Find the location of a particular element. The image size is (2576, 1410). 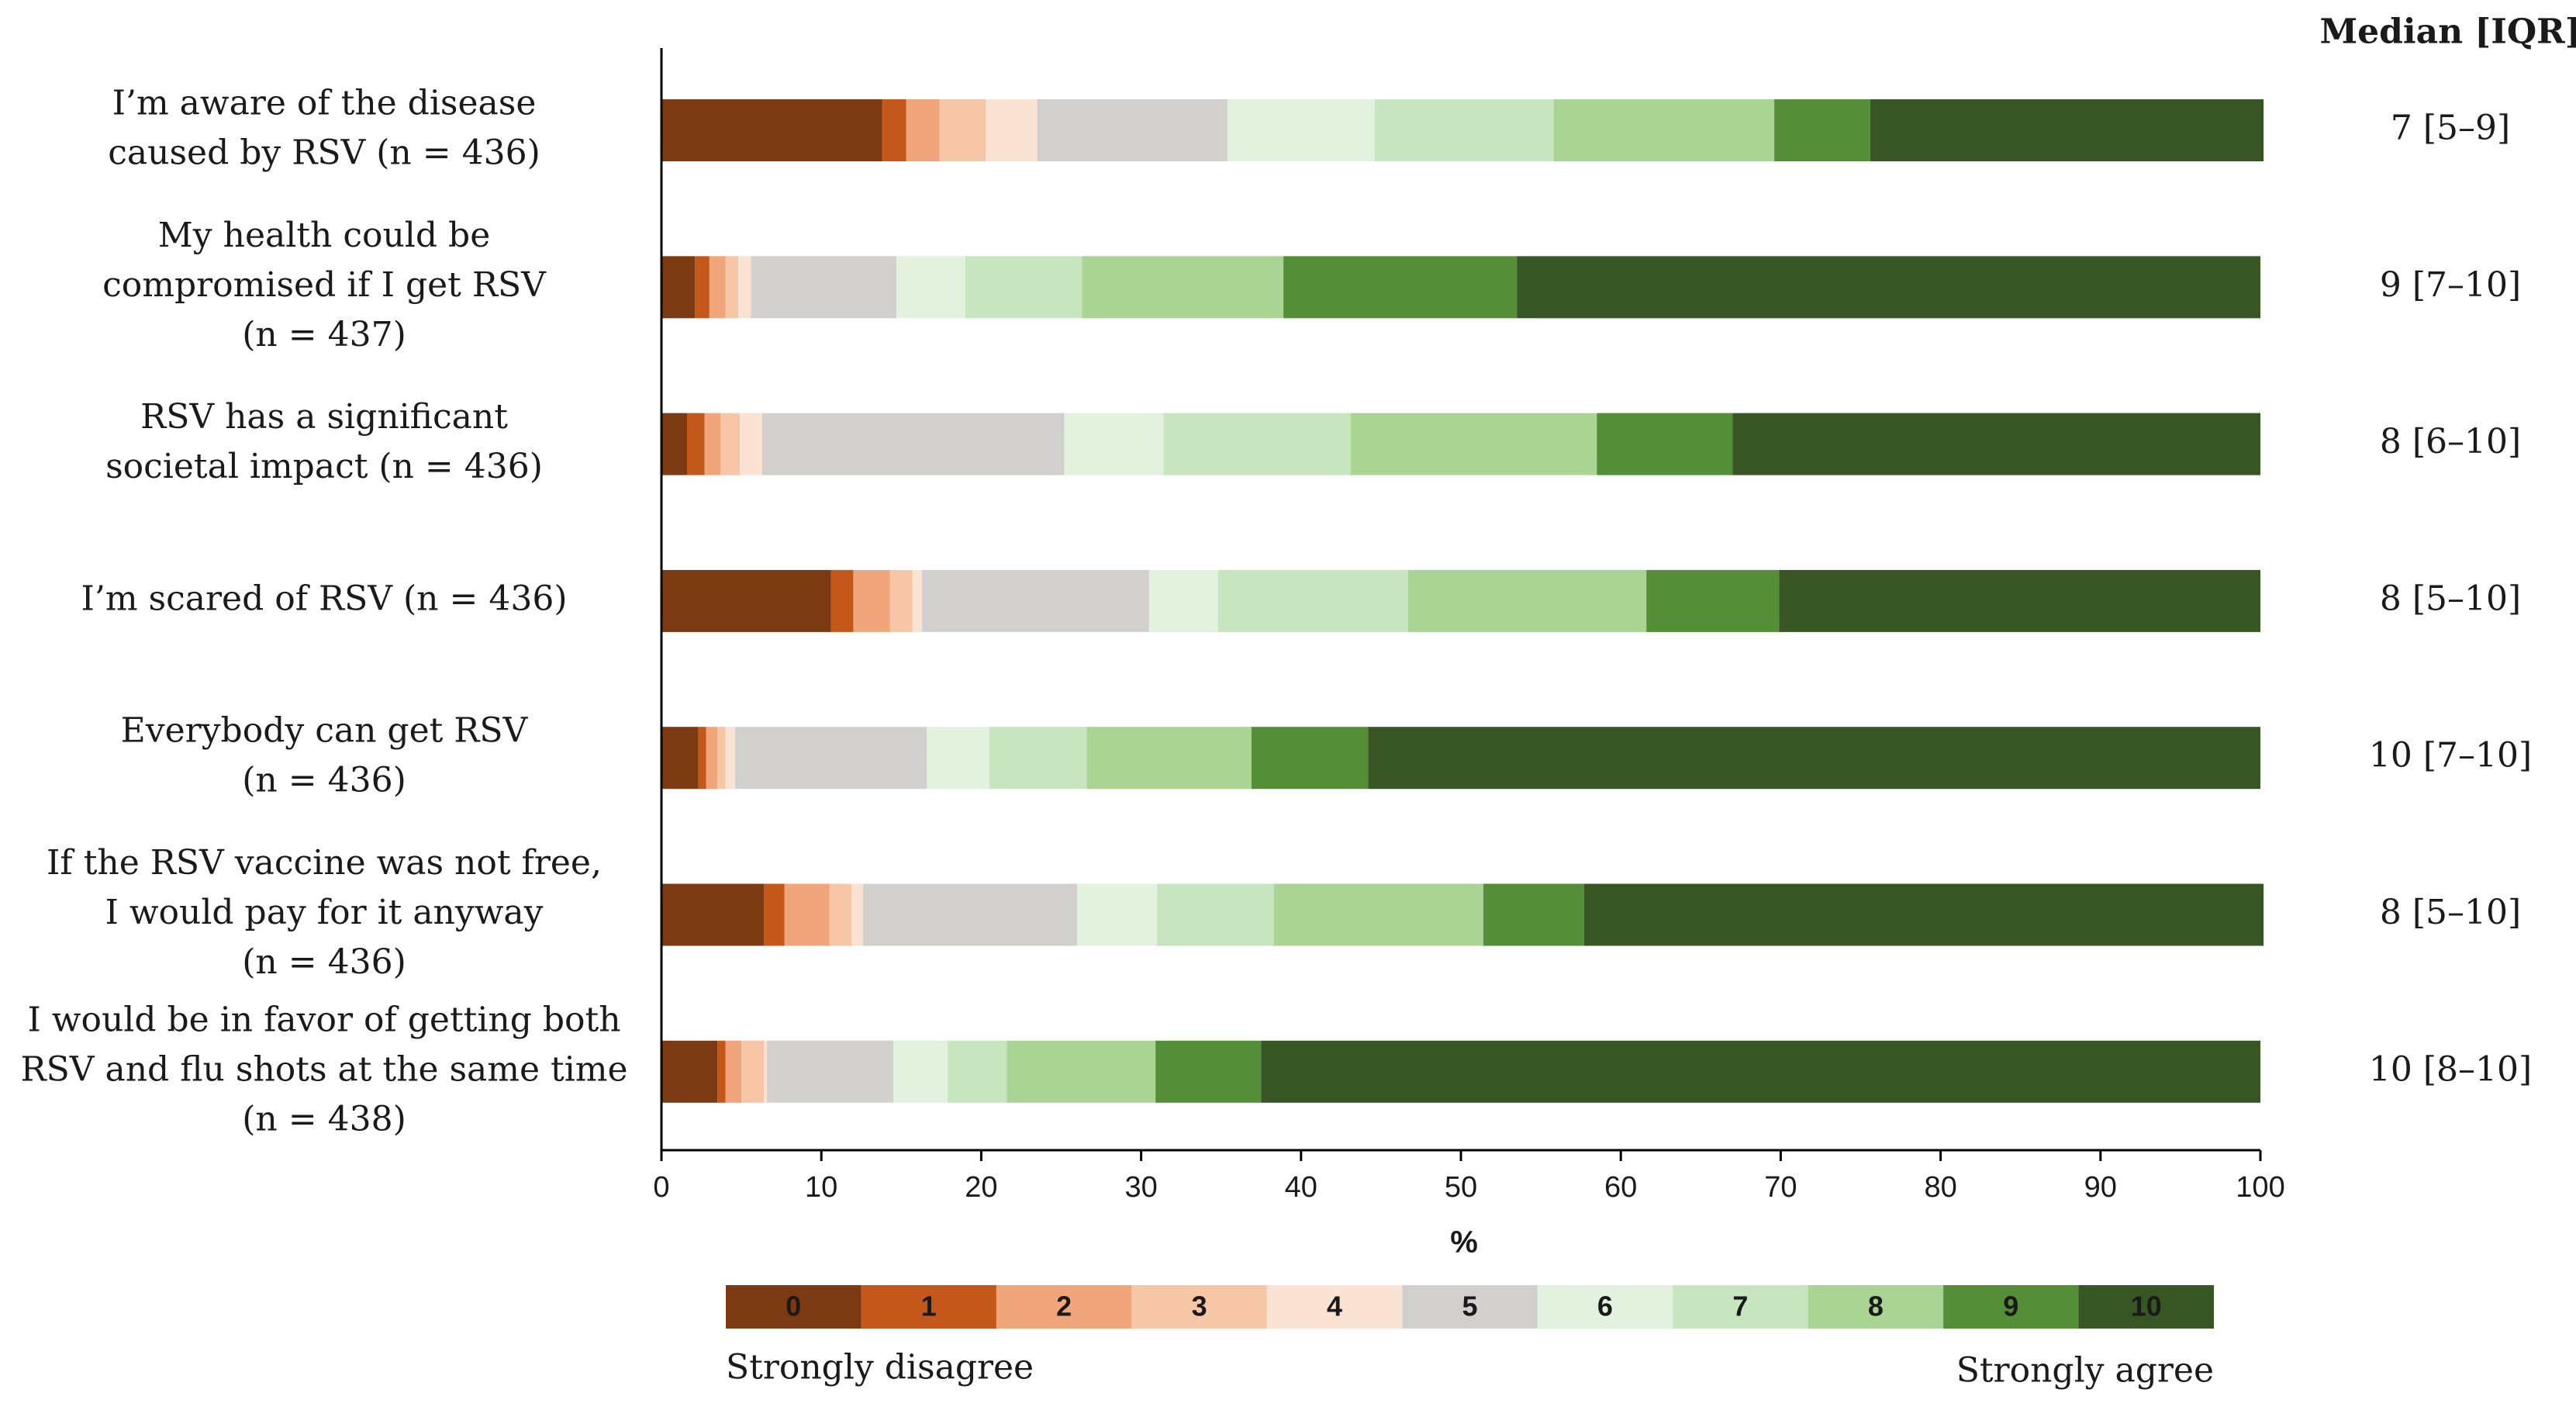

legend-label: 8 is located at coordinates (1876, 1306).